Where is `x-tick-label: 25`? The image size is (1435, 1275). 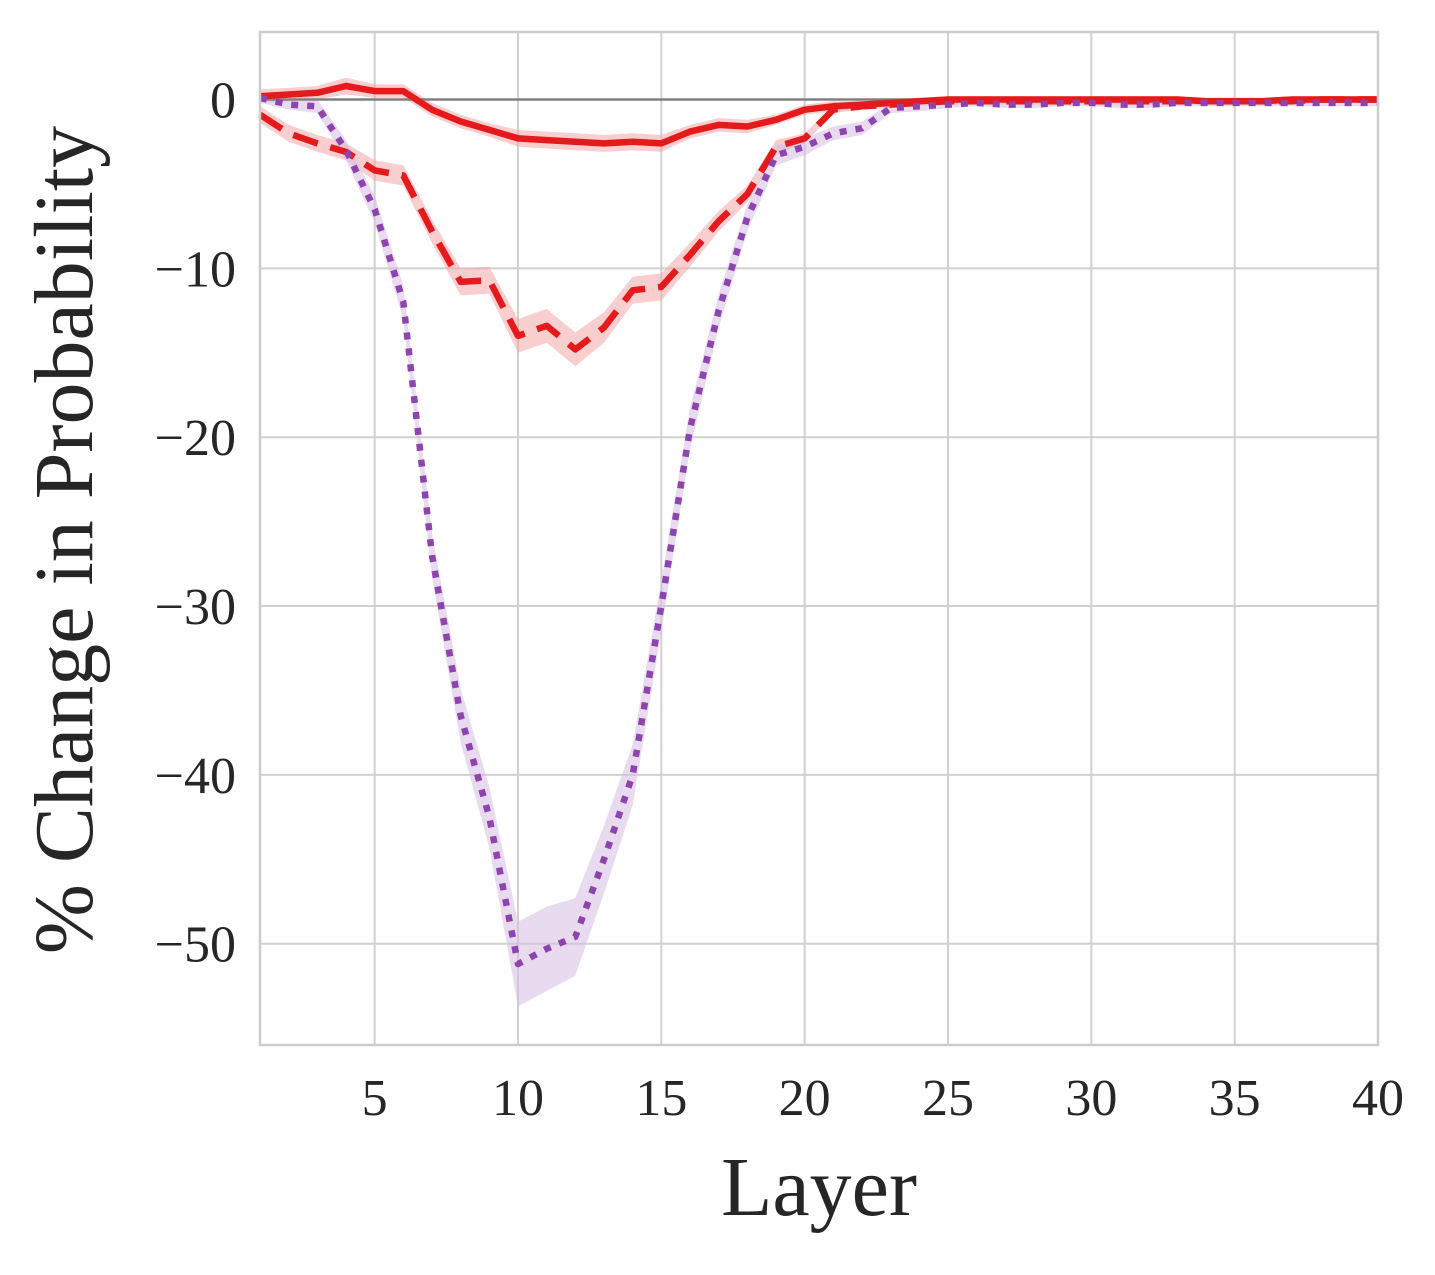
x-tick-label: 25 is located at coordinates (948, 1098).